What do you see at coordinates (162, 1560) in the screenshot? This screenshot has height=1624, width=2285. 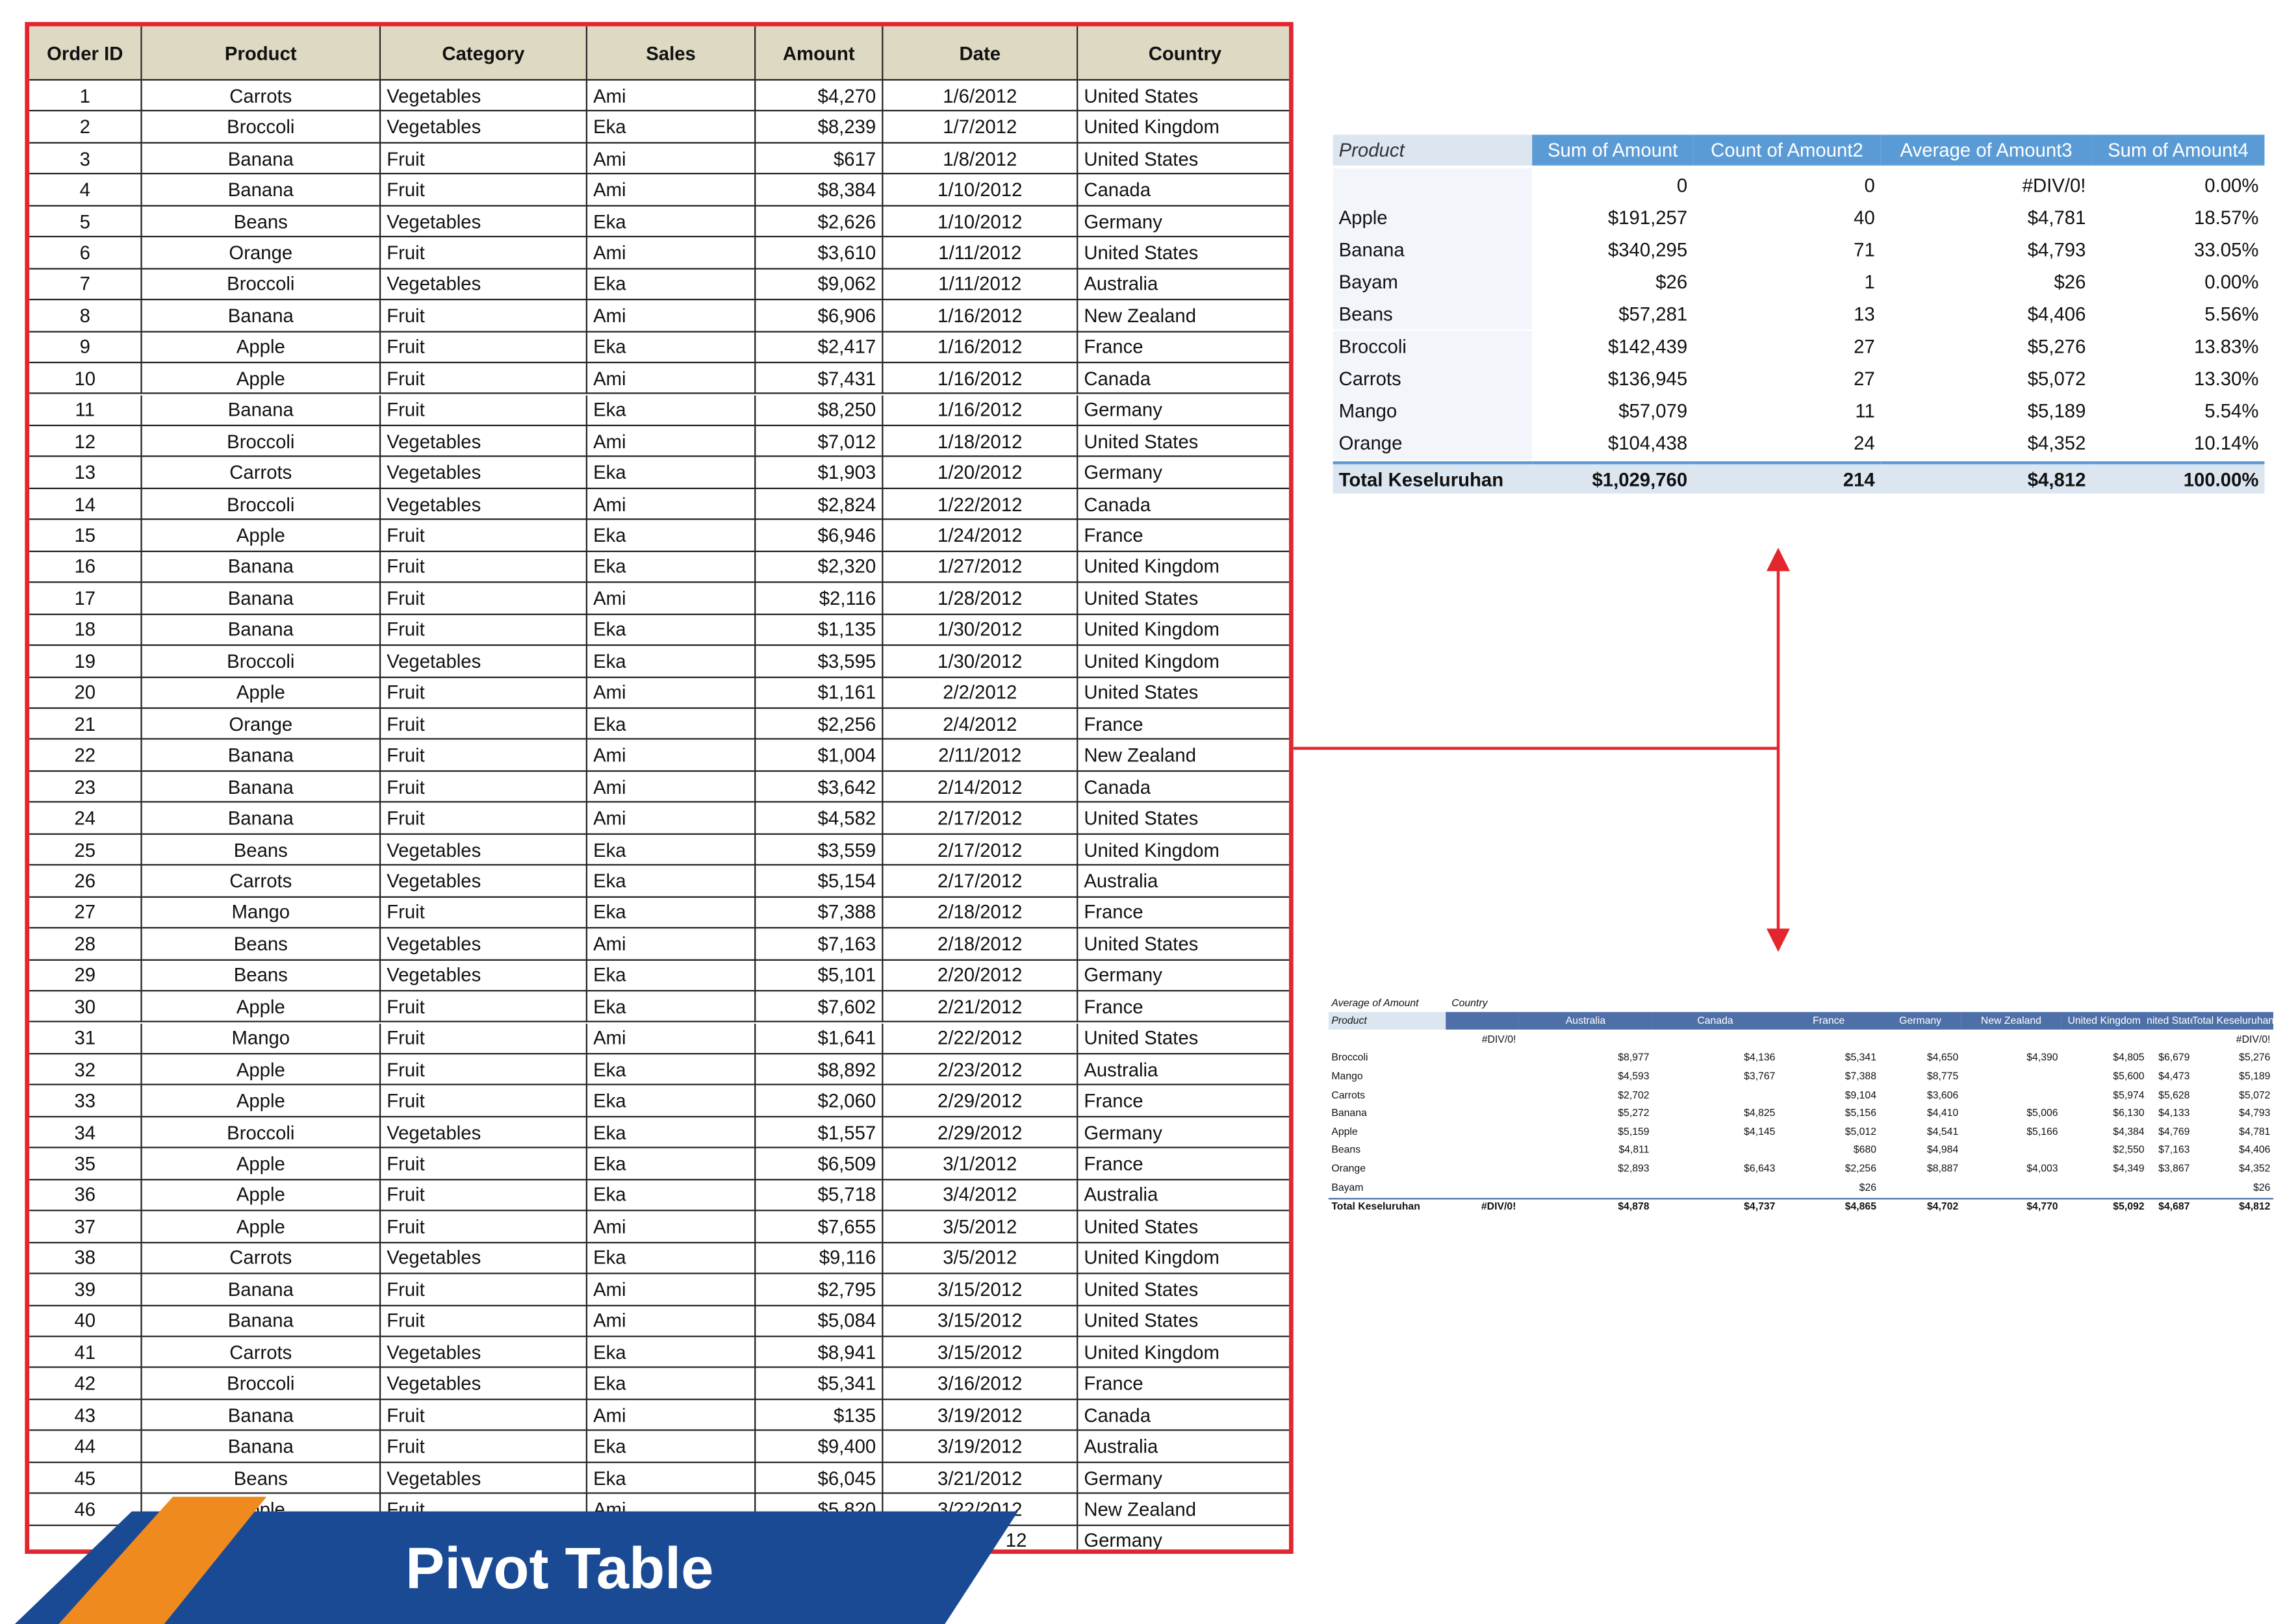 I see `banner-stripe` at bounding box center [162, 1560].